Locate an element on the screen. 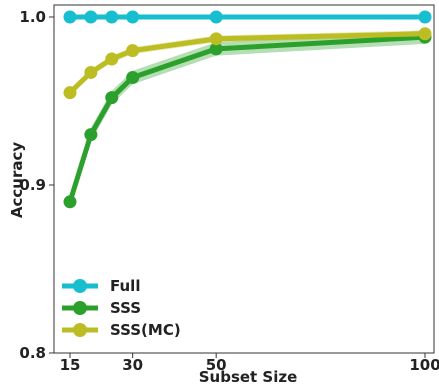  x-axis-ticks: 15 30 50 100 is located at coordinates (249, 363).